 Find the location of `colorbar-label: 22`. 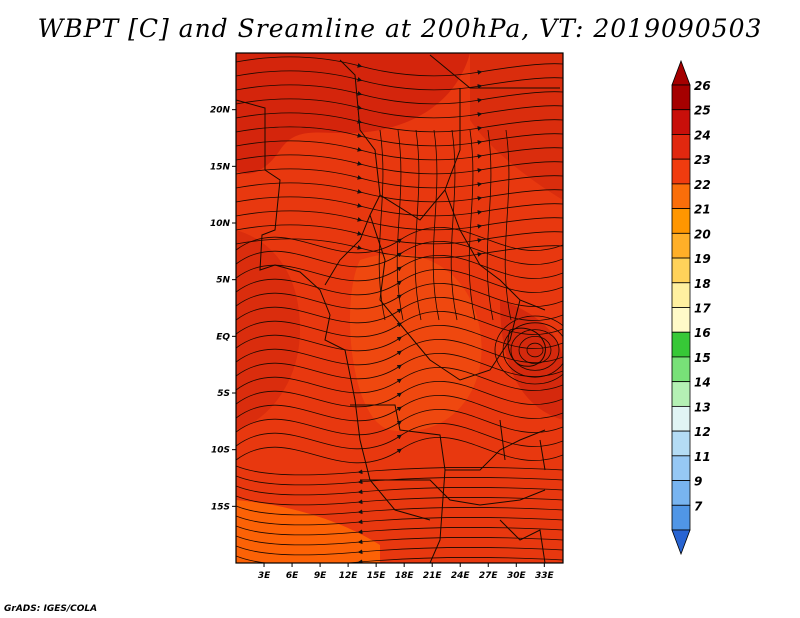

colorbar-label: 22 is located at coordinates (702, 185).